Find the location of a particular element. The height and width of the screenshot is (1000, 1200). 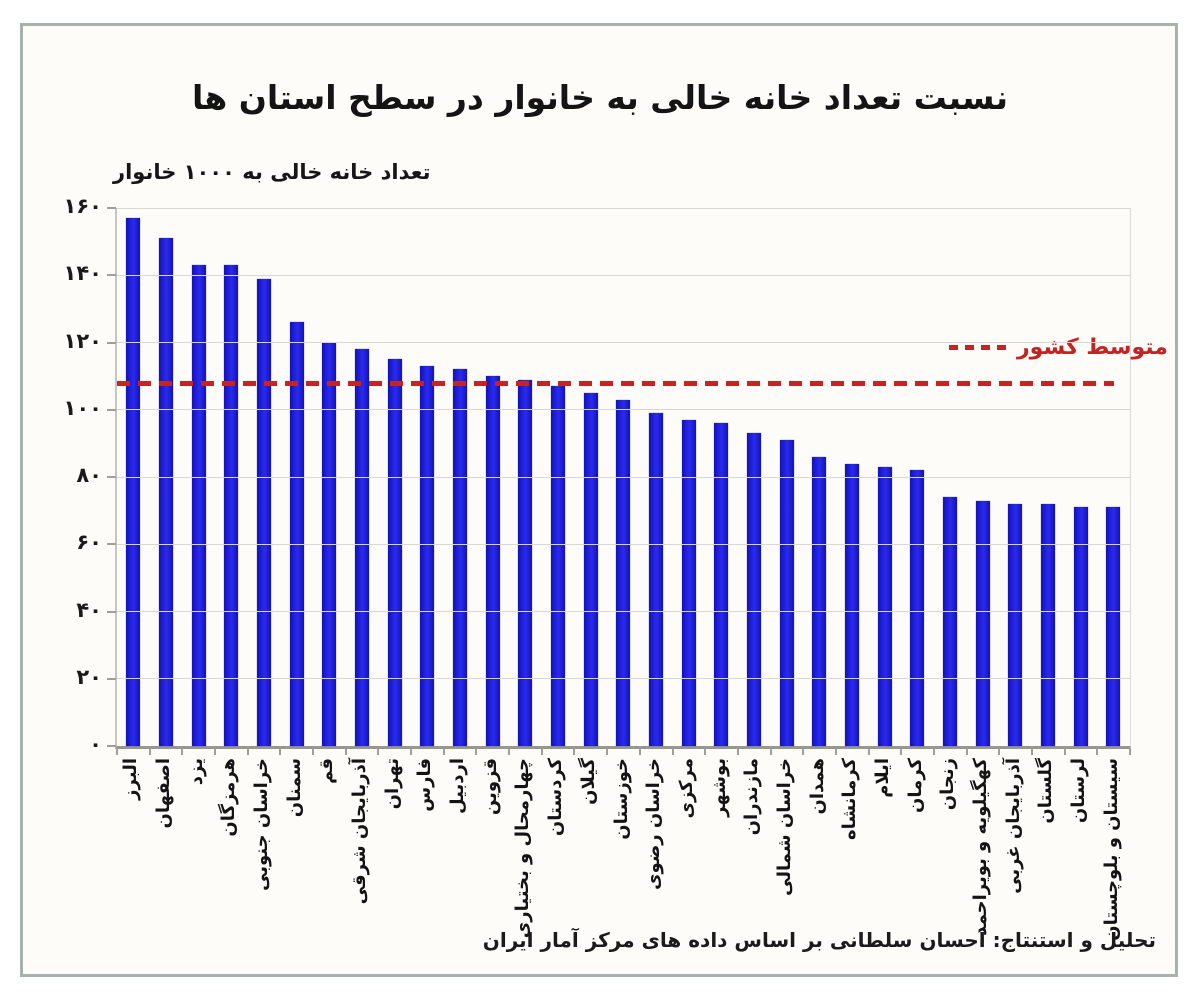

bar-گلستان is located at coordinates (1048, 624).